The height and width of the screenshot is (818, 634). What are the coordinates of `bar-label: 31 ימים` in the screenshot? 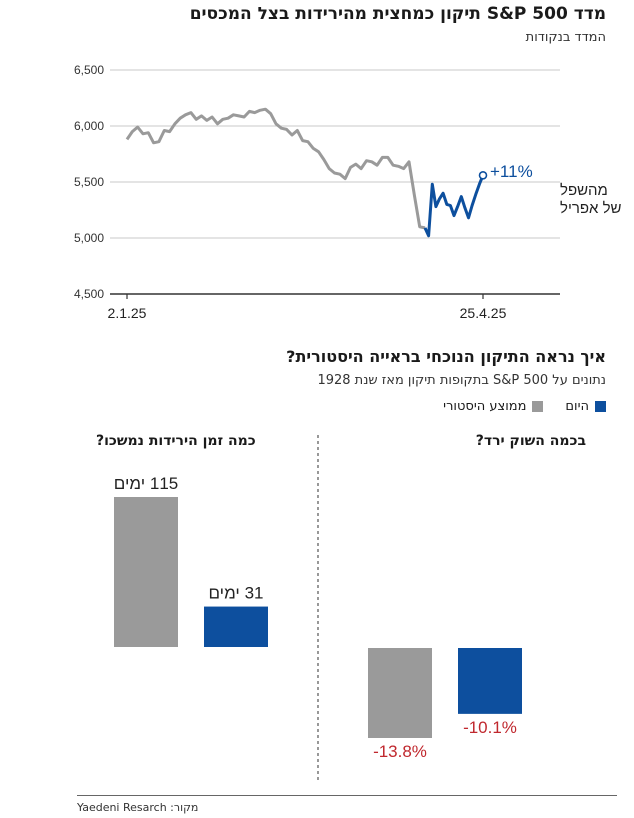 It's located at (235, 593).